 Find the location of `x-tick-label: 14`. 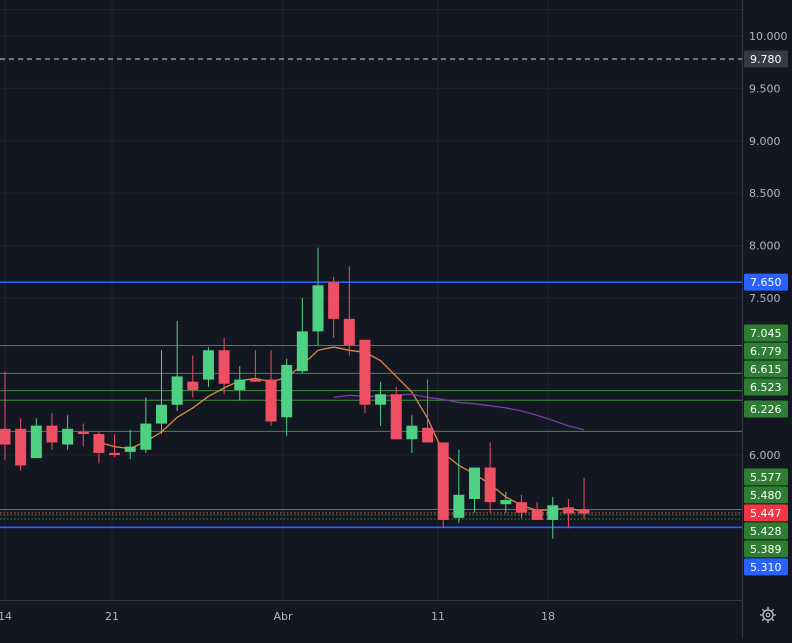

x-tick-label: 14 is located at coordinates (6, 616).